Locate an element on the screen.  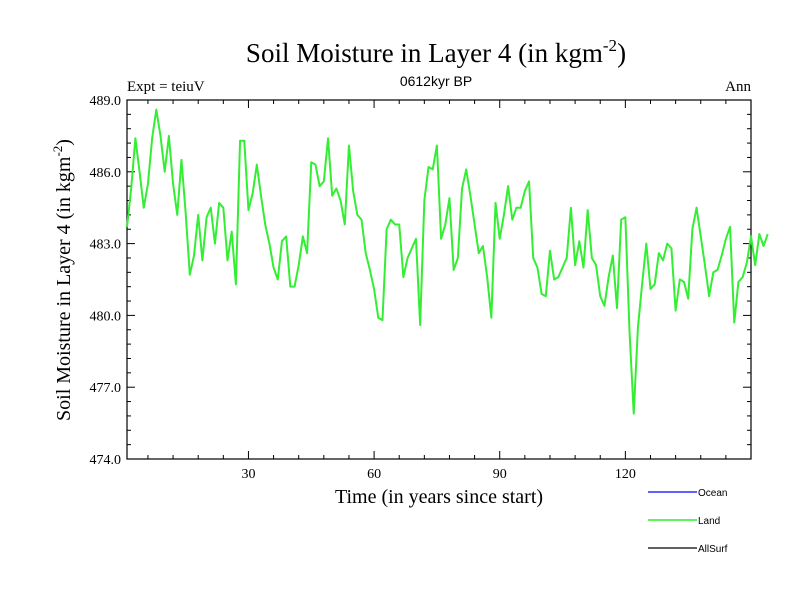
y-tick-label: 489.0 is located at coordinates (106, 101).